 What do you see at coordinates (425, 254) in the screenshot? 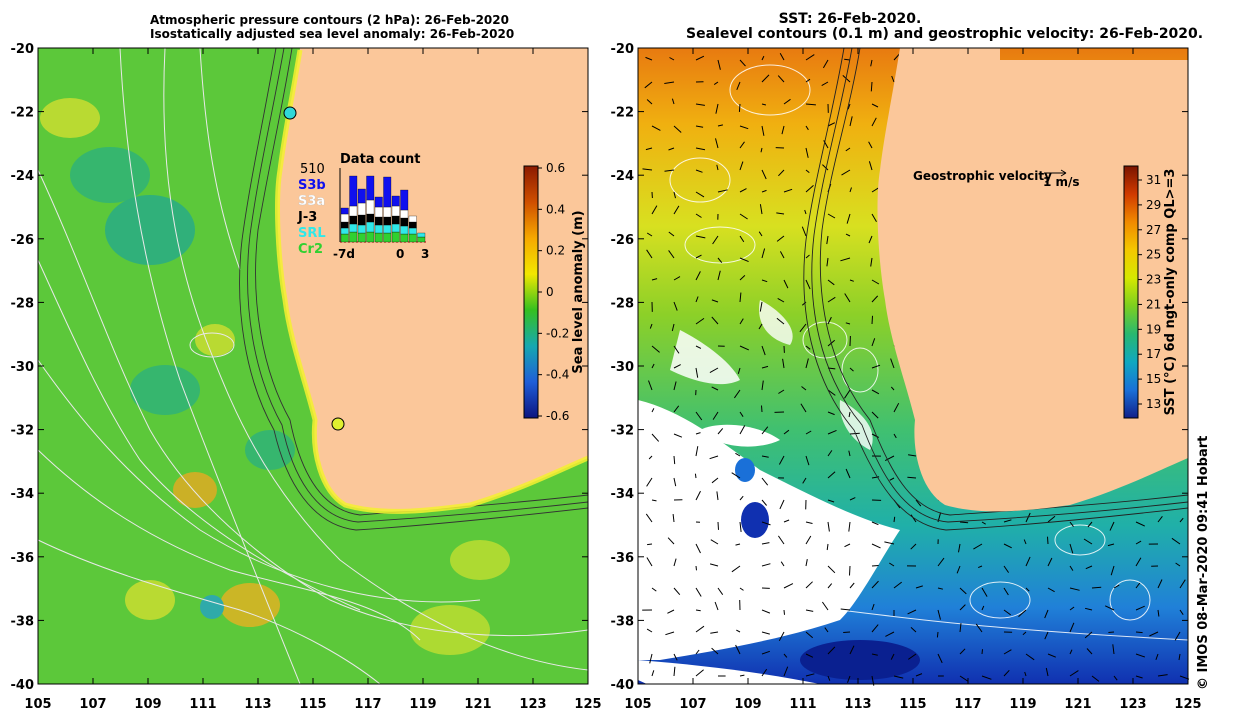
I see `inset-xlabel-end: 3` at bounding box center [425, 254].